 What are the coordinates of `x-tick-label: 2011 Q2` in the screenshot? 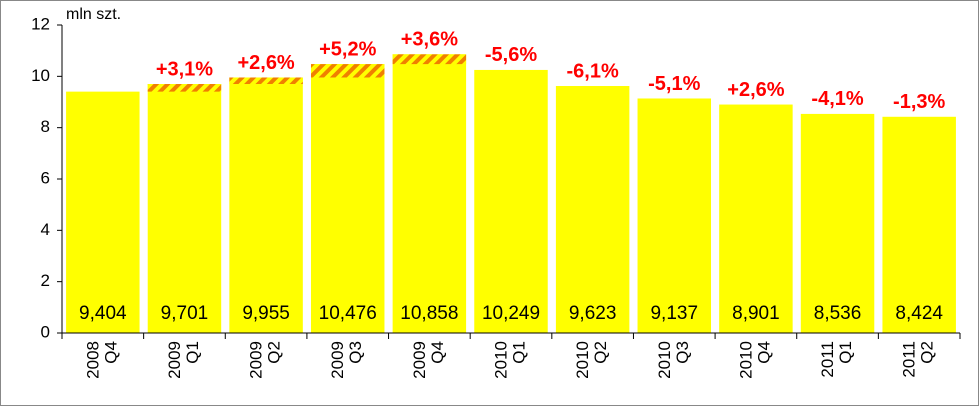 It's located at (918, 359).